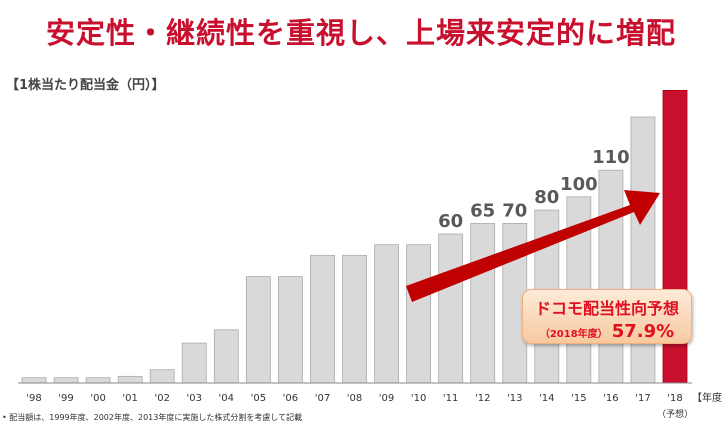 The height and width of the screenshot is (429, 722). What do you see at coordinates (33, 398) in the screenshot?
I see `x-tick-label: '98` at bounding box center [33, 398].